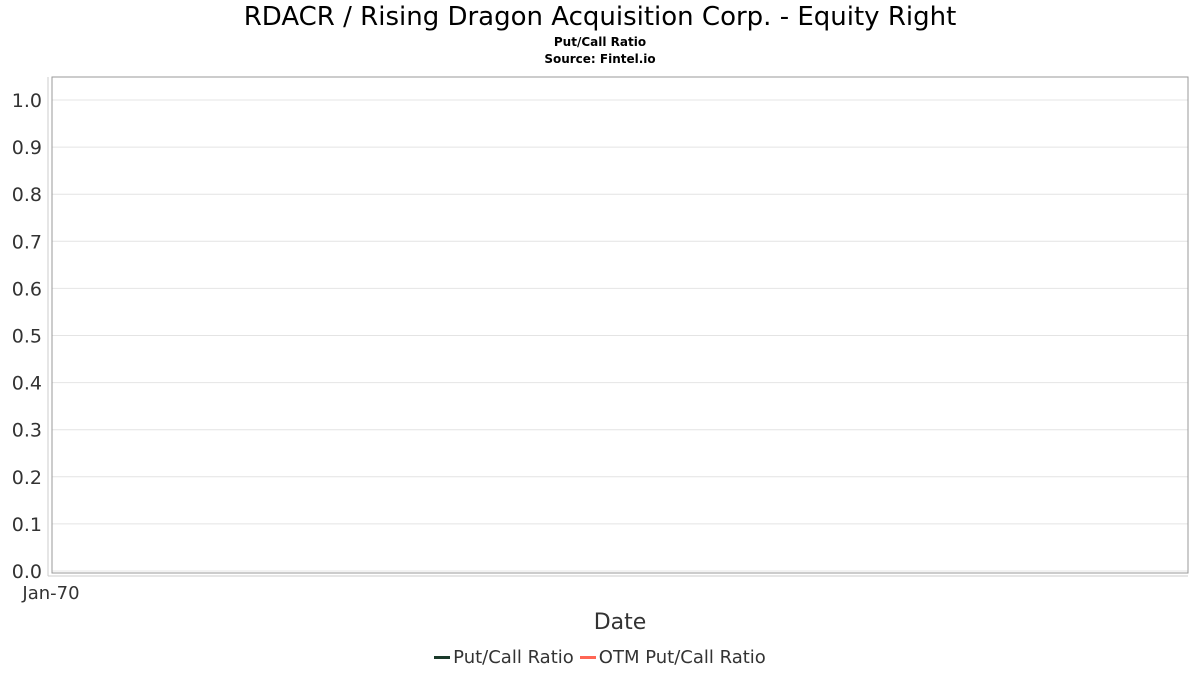  What do you see at coordinates (600, 42) in the screenshot?
I see `chart-subtitle: Put/Call Ratio` at bounding box center [600, 42].